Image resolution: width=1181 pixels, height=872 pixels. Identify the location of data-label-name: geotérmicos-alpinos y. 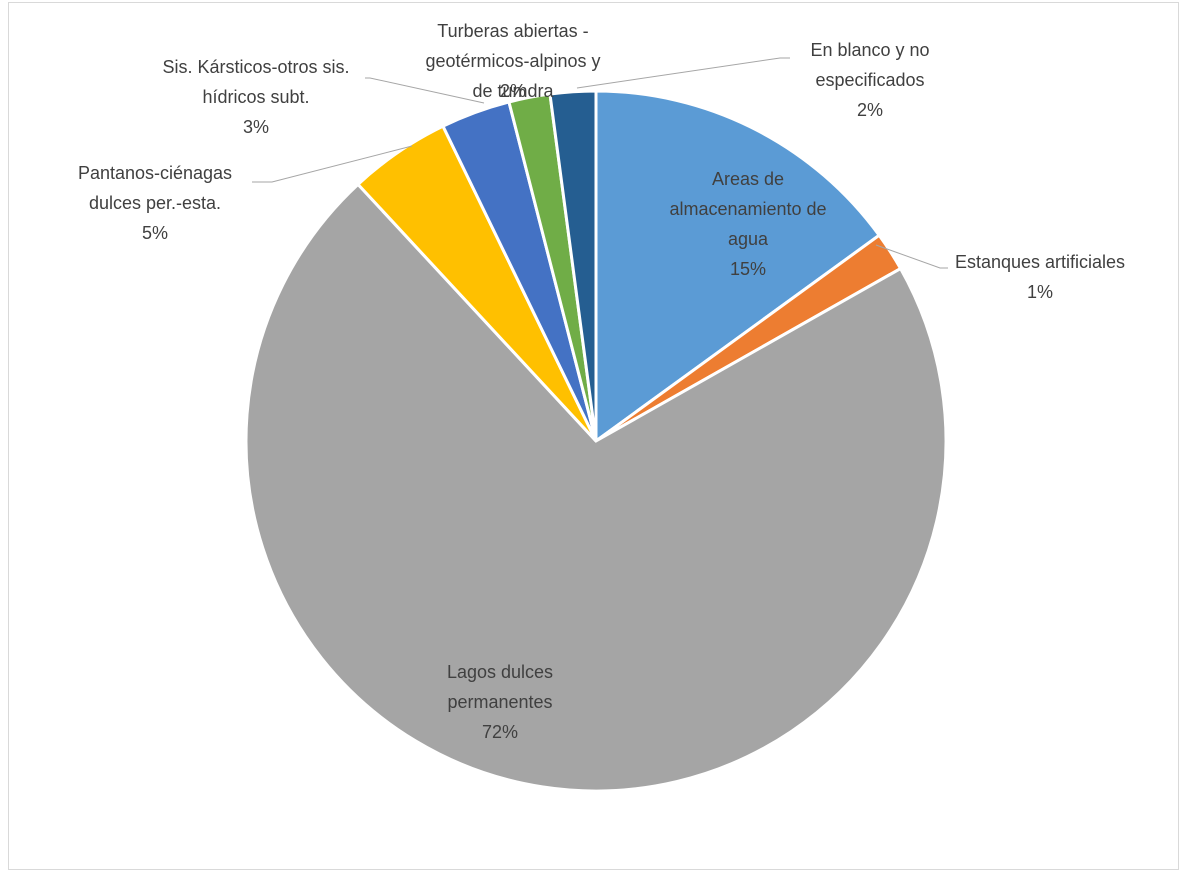
(513, 61).